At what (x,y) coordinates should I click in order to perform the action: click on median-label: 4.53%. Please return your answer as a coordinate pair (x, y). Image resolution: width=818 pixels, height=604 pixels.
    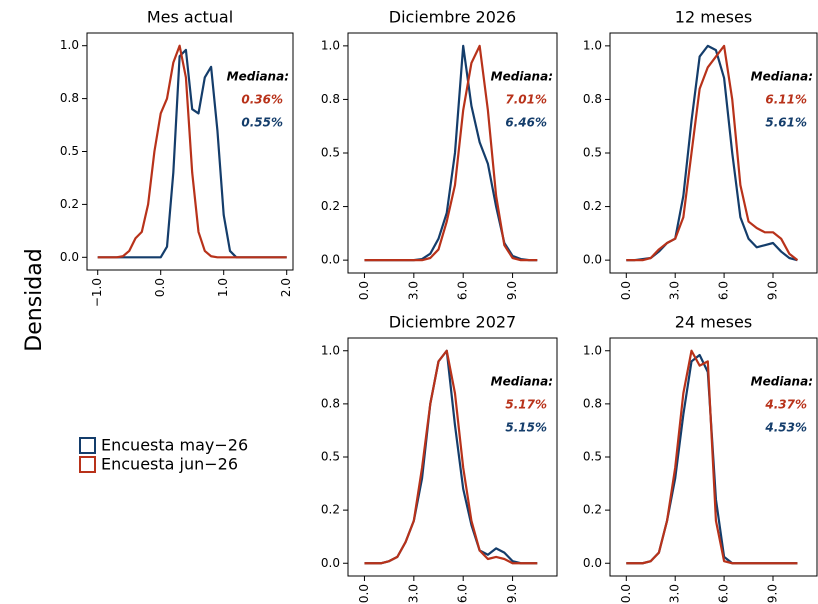
    Looking at the image, I should click on (785, 428).